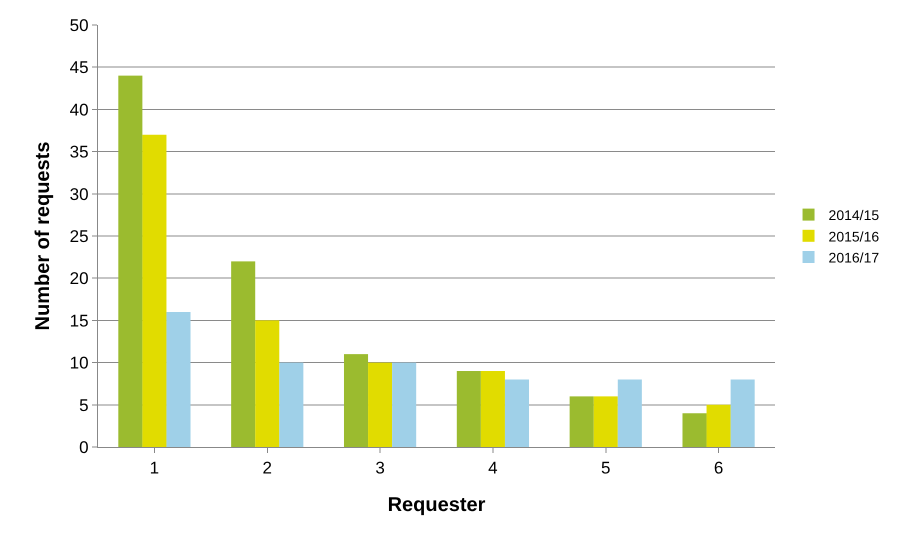 The height and width of the screenshot is (535, 901). I want to click on x-axis-title: Requester, so click(437, 505).